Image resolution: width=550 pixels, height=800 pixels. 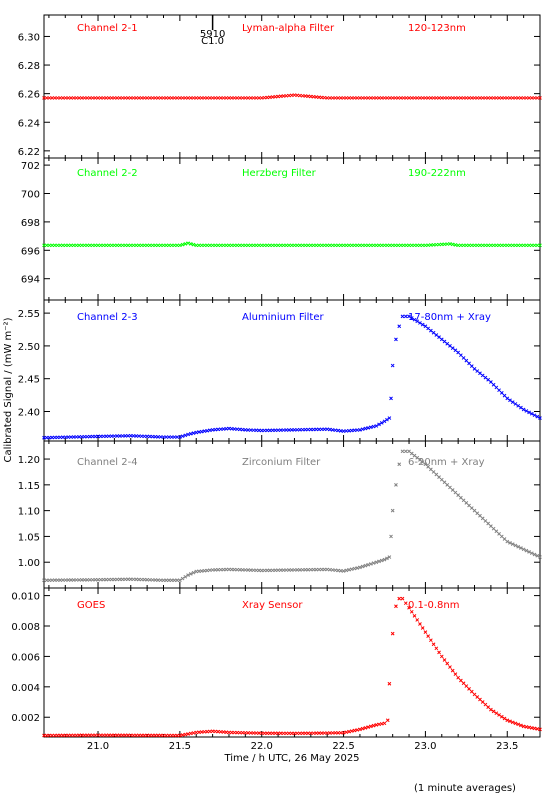 I want to click on series-points, so click(x=292, y=96).